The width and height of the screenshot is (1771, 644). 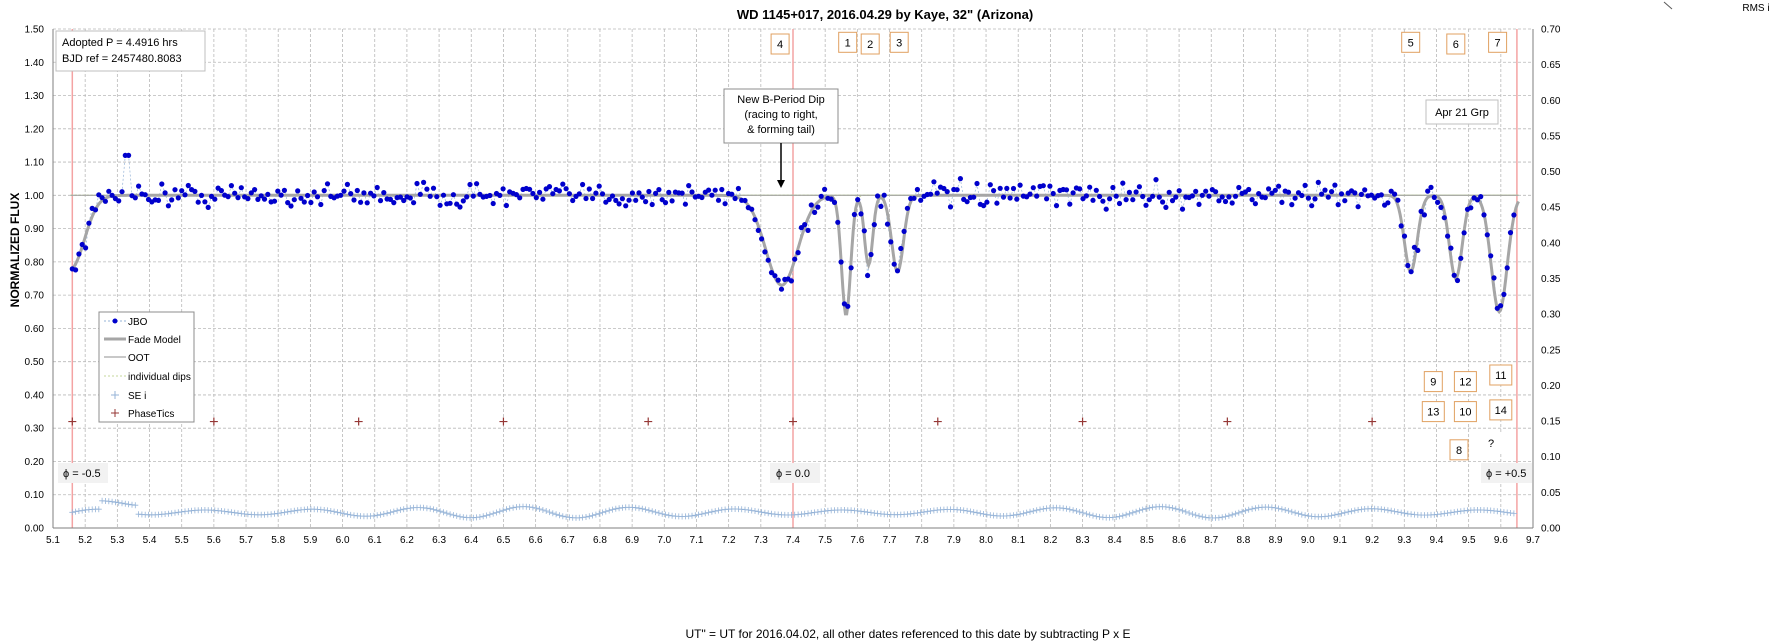 What do you see at coordinates (781, 184) in the screenshot?
I see `dip-note-arrow-head` at bounding box center [781, 184].